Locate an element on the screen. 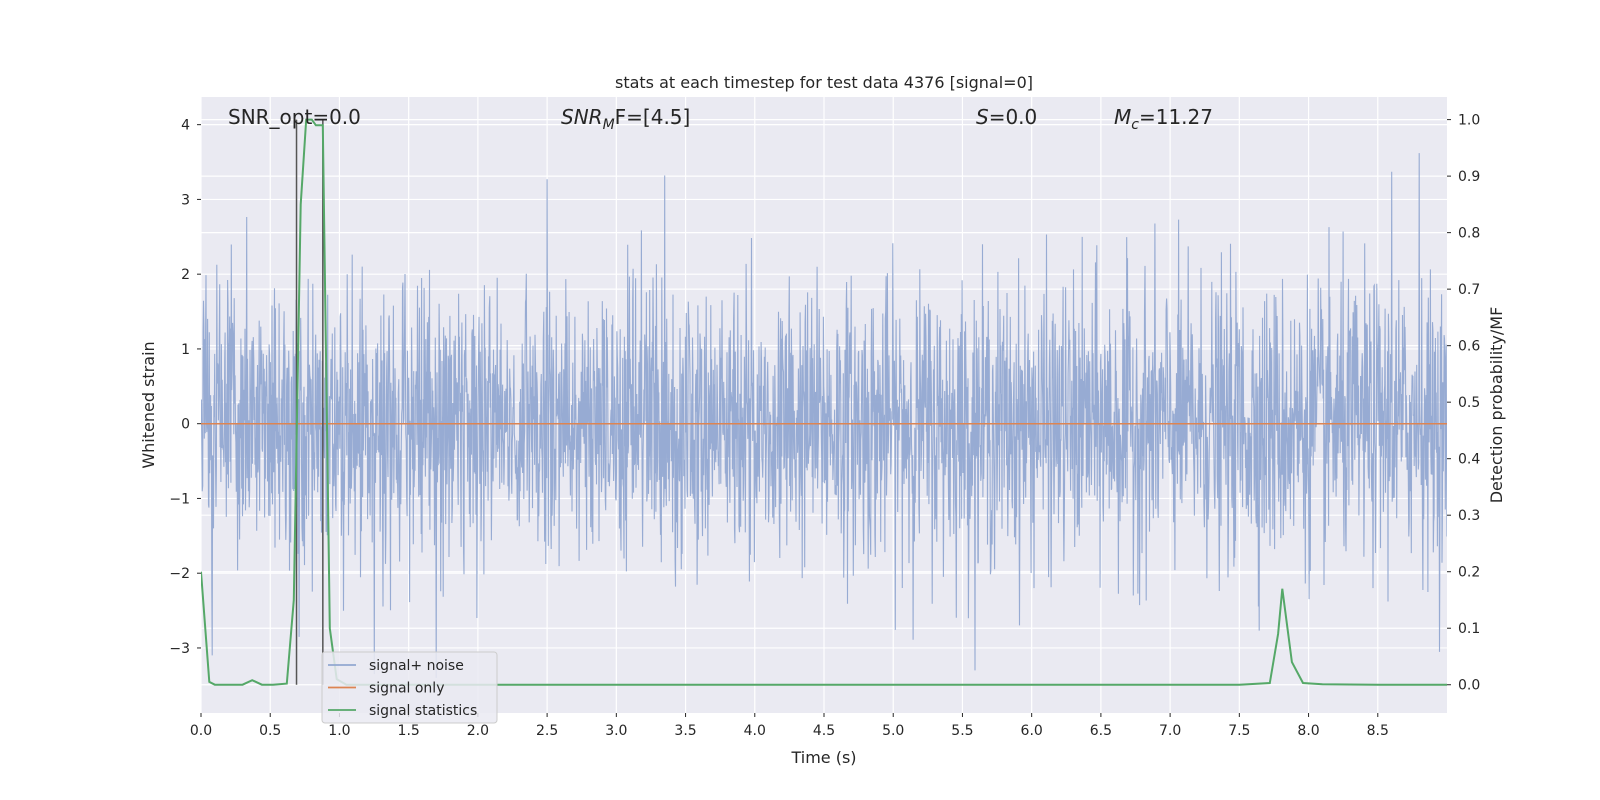 This screenshot has height=800, width=1600. y-tick-label: 4 is located at coordinates (185, 126).